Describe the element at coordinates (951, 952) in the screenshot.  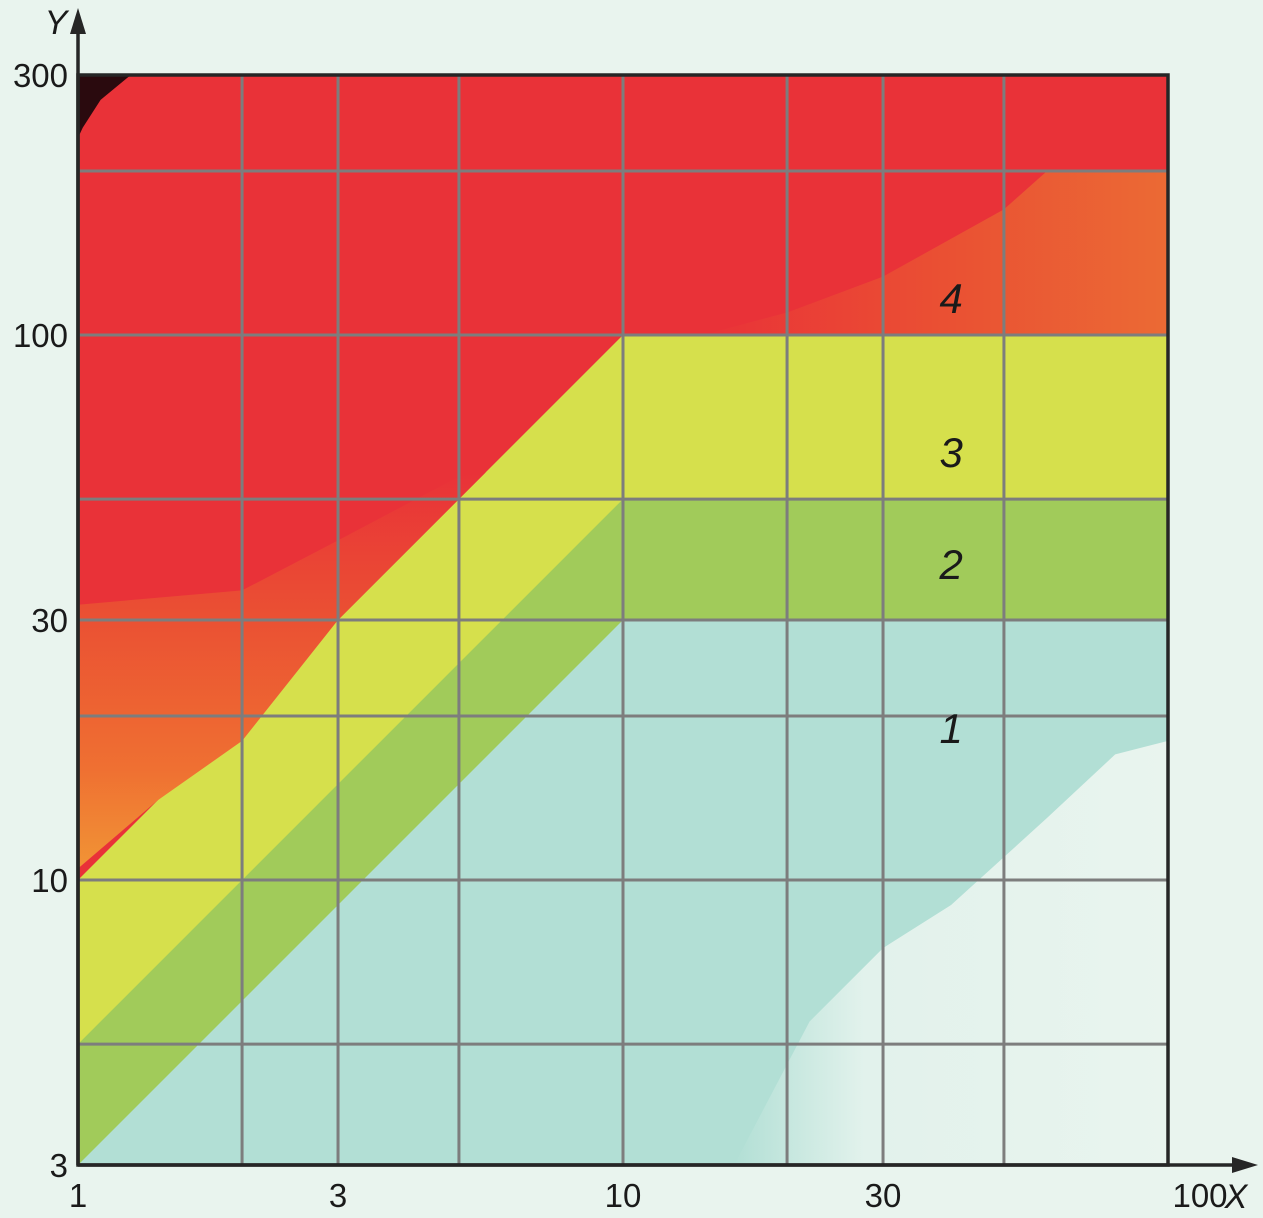
I see `zone-1-pale-area` at that location.